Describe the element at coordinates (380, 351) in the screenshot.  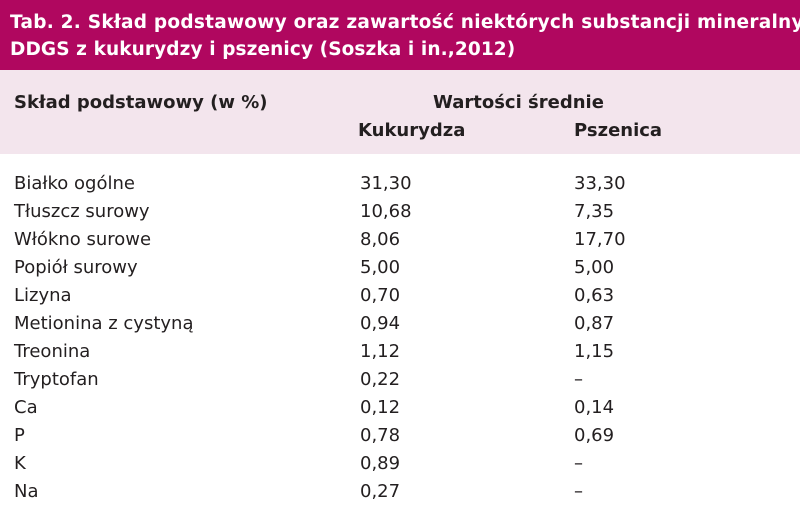
I see `corn-value: 1,12` at that location.